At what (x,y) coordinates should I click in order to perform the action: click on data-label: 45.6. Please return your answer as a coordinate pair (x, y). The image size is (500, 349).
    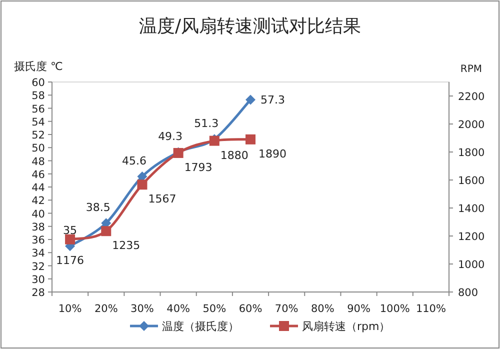
    Looking at the image, I should click on (134, 161).